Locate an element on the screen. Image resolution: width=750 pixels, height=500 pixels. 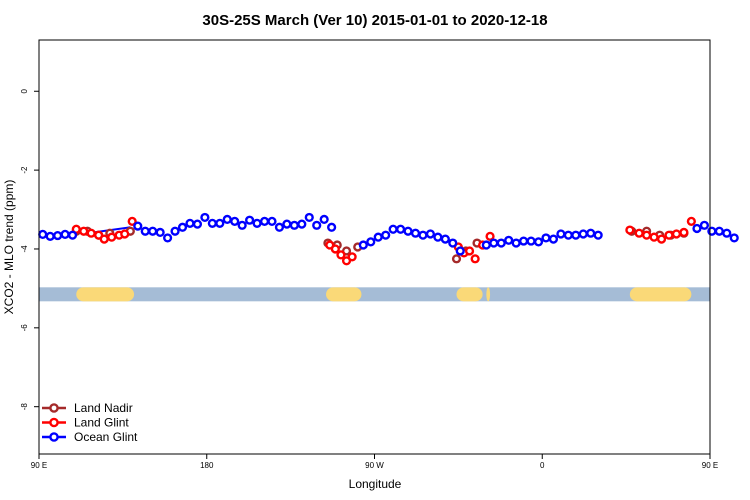
y-axis-label: XCO2 - MLO trend (ppm) is located at coordinates (9, 247).